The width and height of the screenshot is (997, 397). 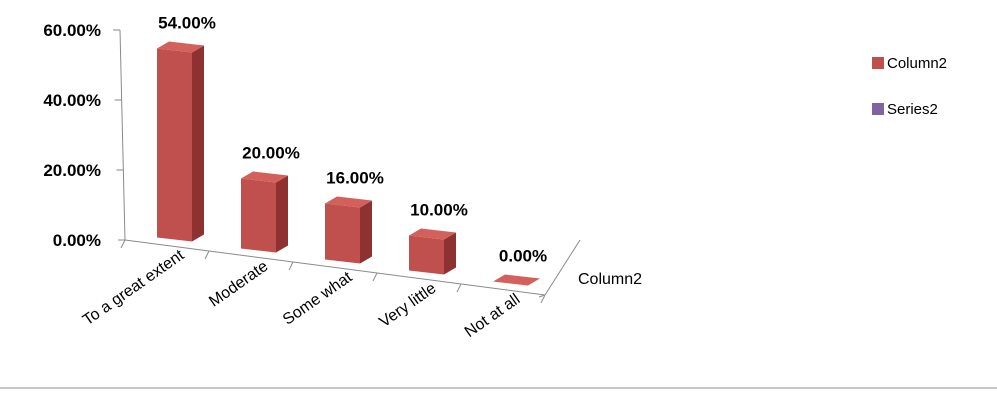 What do you see at coordinates (523, 256) in the screenshot?
I see `data-label: 0.00%` at bounding box center [523, 256].